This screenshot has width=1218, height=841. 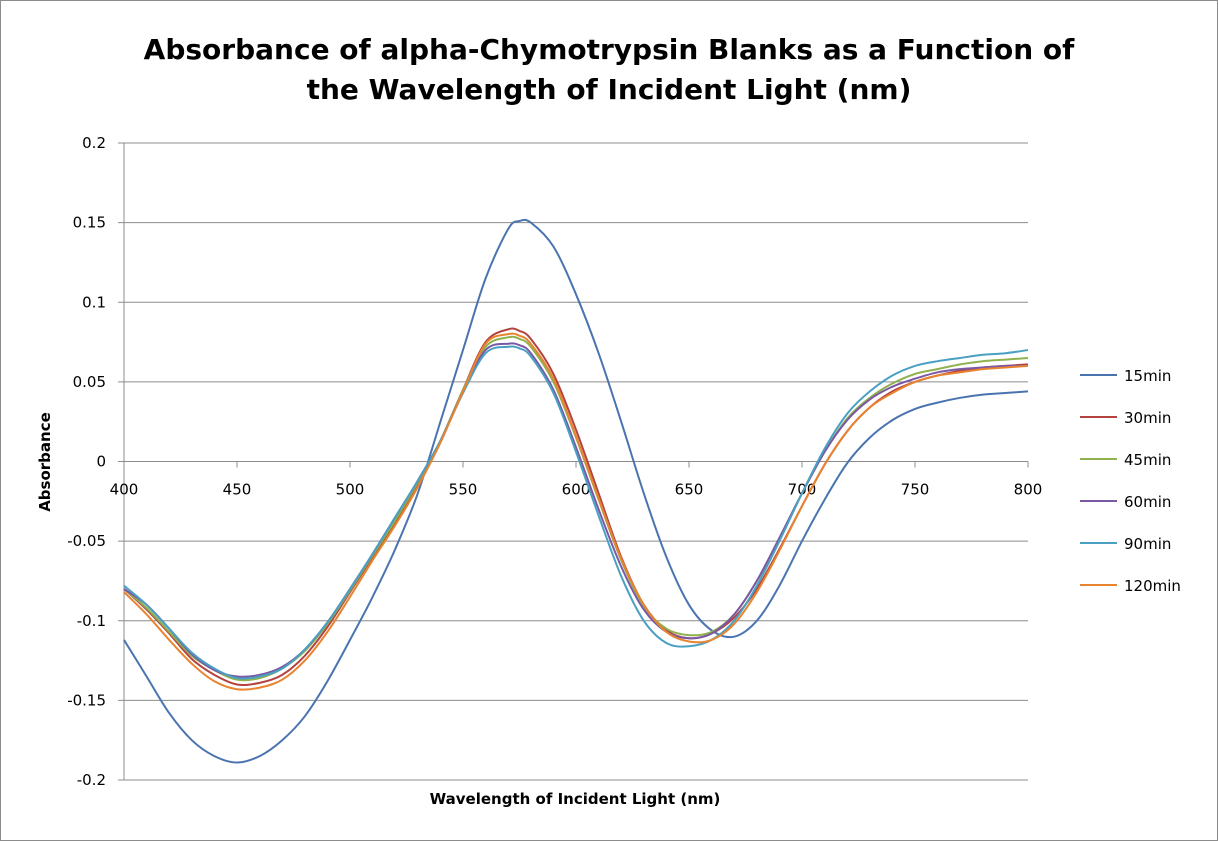 What do you see at coordinates (1147, 418) in the screenshot?
I see `legend-label-30min: 30min` at bounding box center [1147, 418].